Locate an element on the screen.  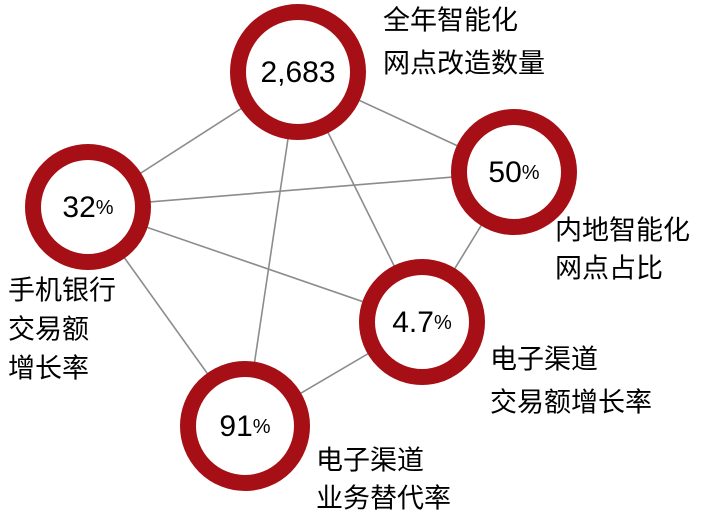
node-value: 50% is located at coordinates (513, 172).